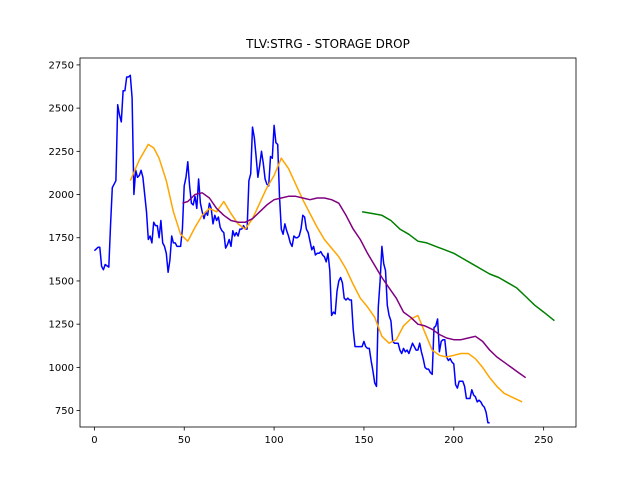 This screenshot has width=640, height=480. I want to click on x-tick-label: 50, so click(184, 440).